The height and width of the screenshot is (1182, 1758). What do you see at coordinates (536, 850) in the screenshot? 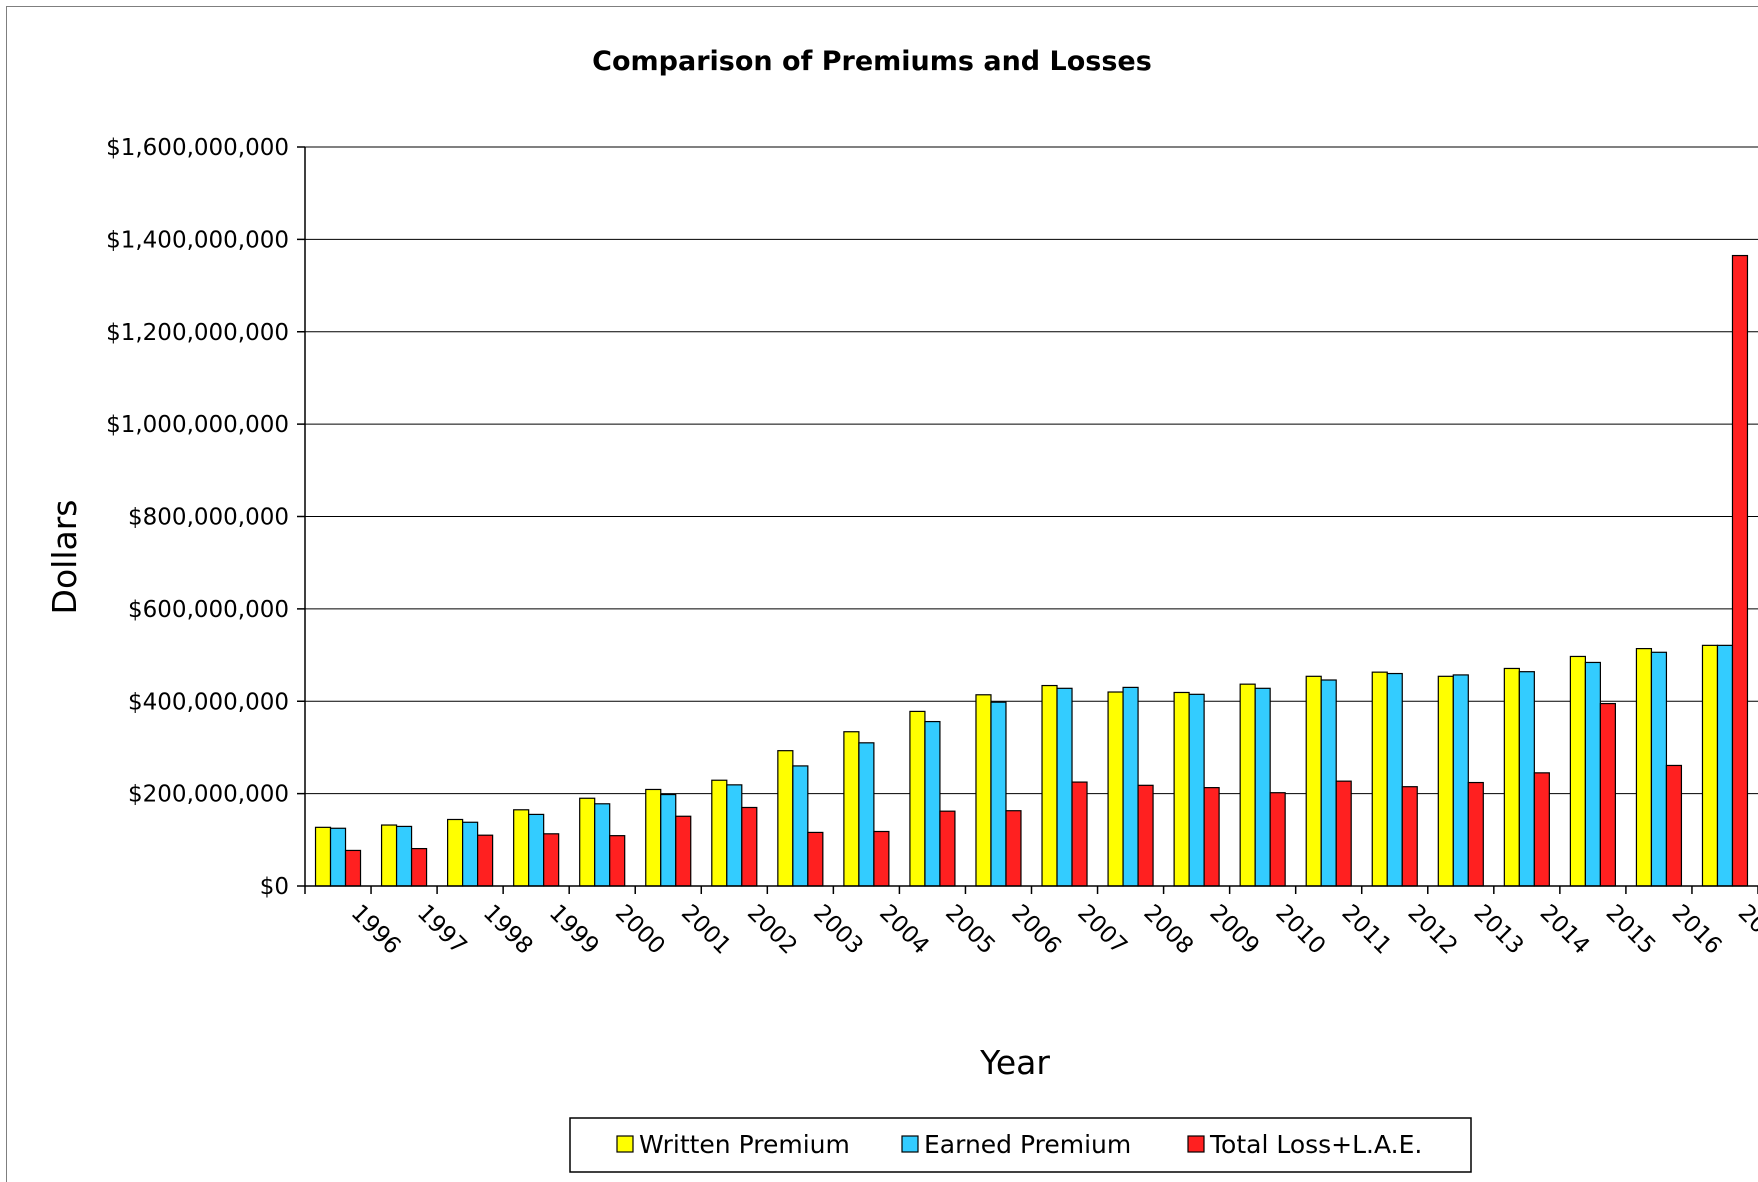
I see `bar-earned-premium-1999` at bounding box center [536, 850].